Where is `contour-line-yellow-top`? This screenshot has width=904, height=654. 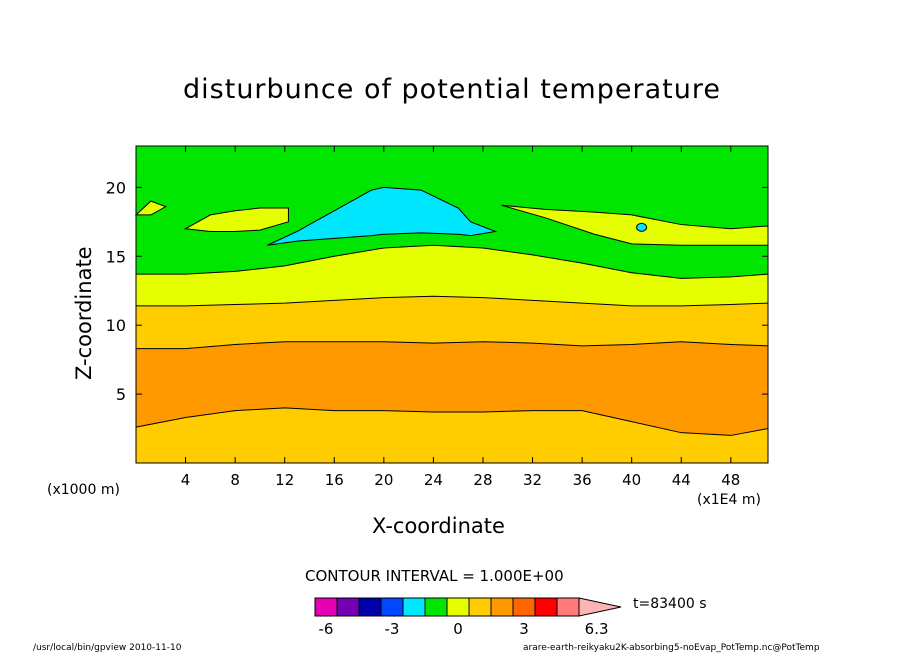
contour-line-yellow-top is located at coordinates (452, 261).